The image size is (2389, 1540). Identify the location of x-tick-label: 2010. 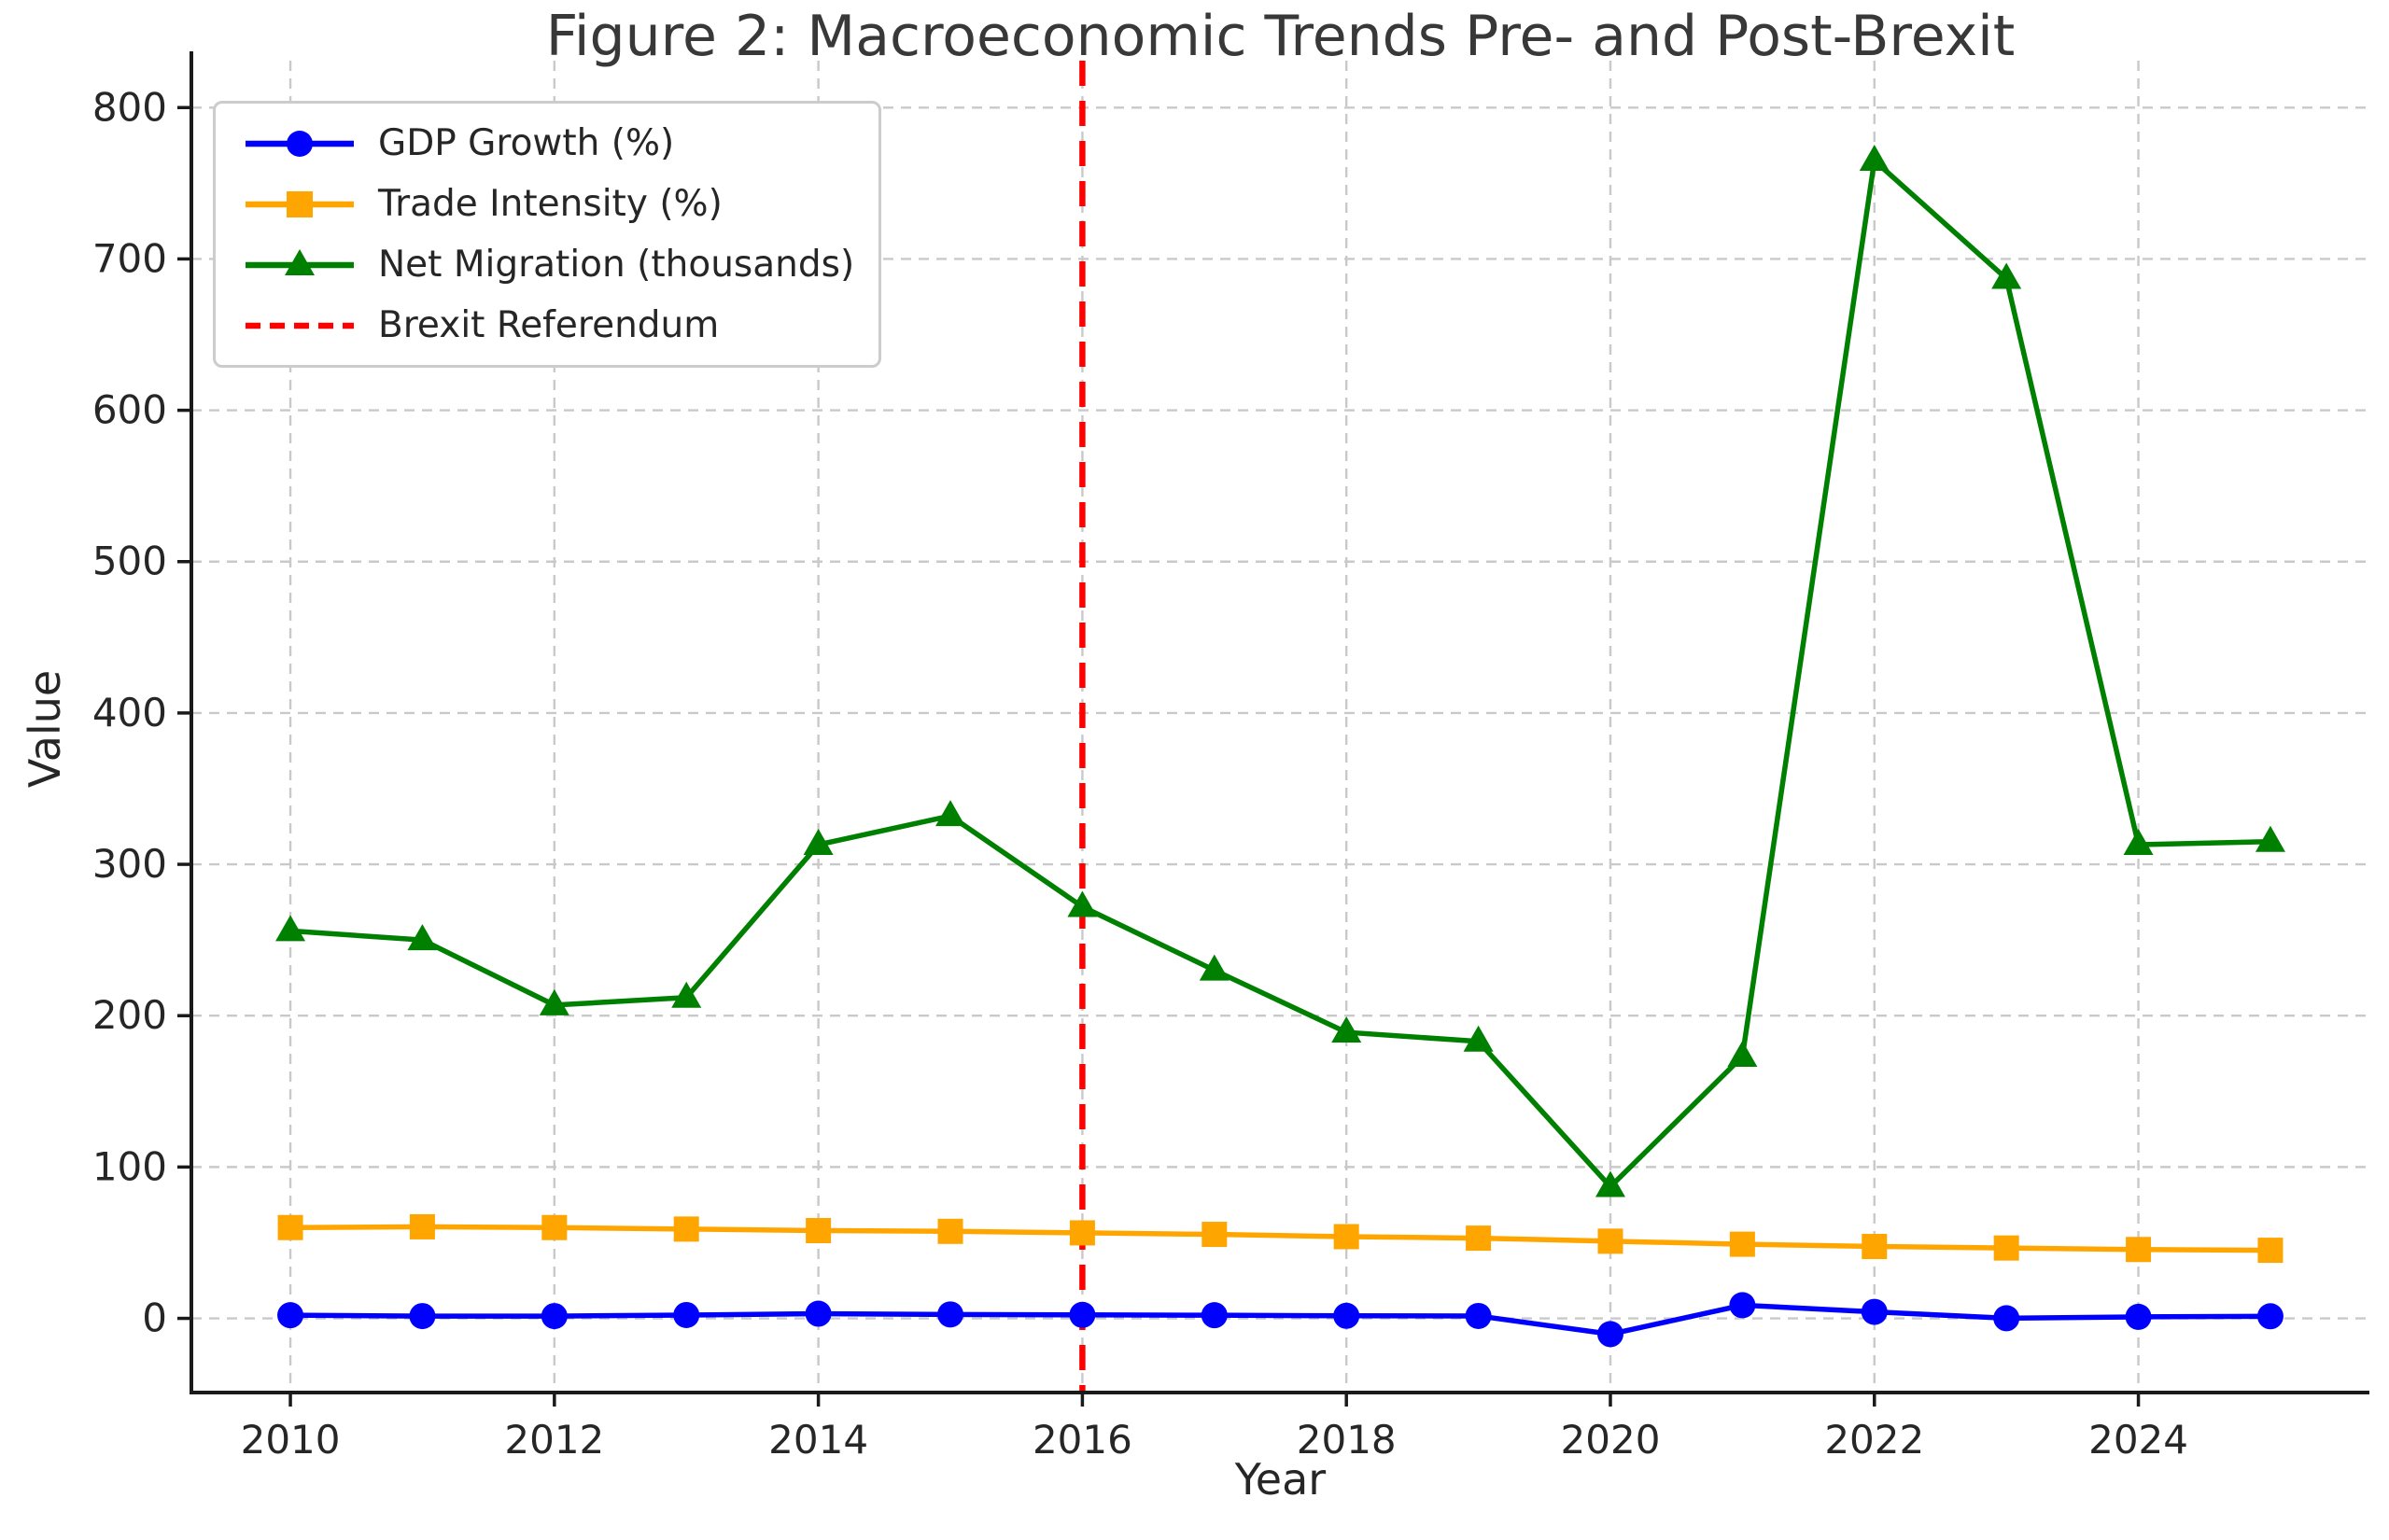
(291, 1440).